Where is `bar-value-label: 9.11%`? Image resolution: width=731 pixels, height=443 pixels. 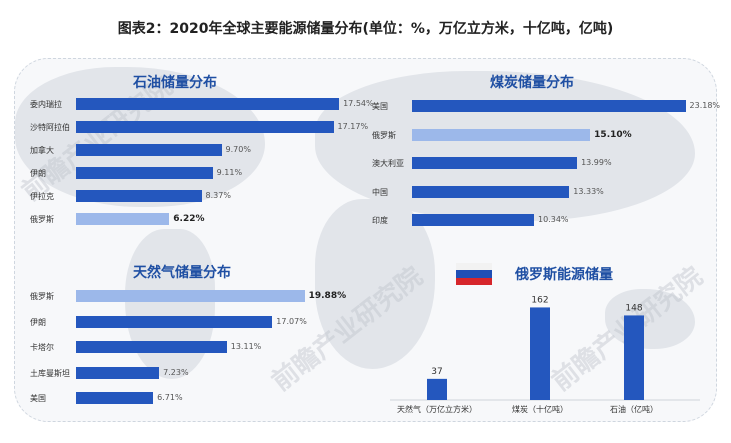
bar-value-label: 9.11% is located at coordinates (229, 172).